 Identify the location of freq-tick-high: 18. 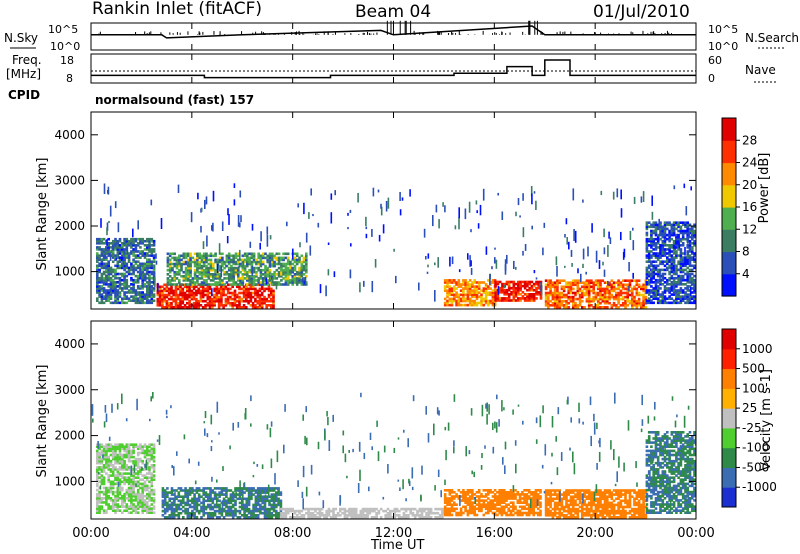
(67, 60).